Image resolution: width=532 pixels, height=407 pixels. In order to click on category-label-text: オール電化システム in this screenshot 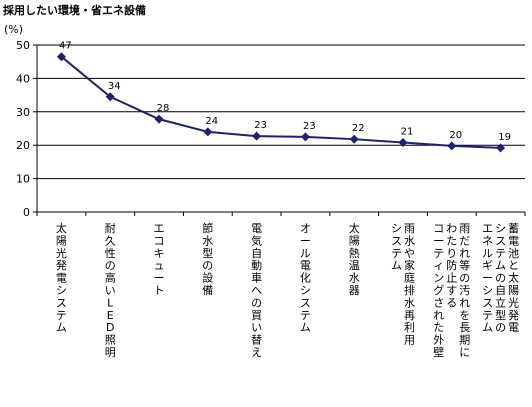, I will do `click(305, 278)`.